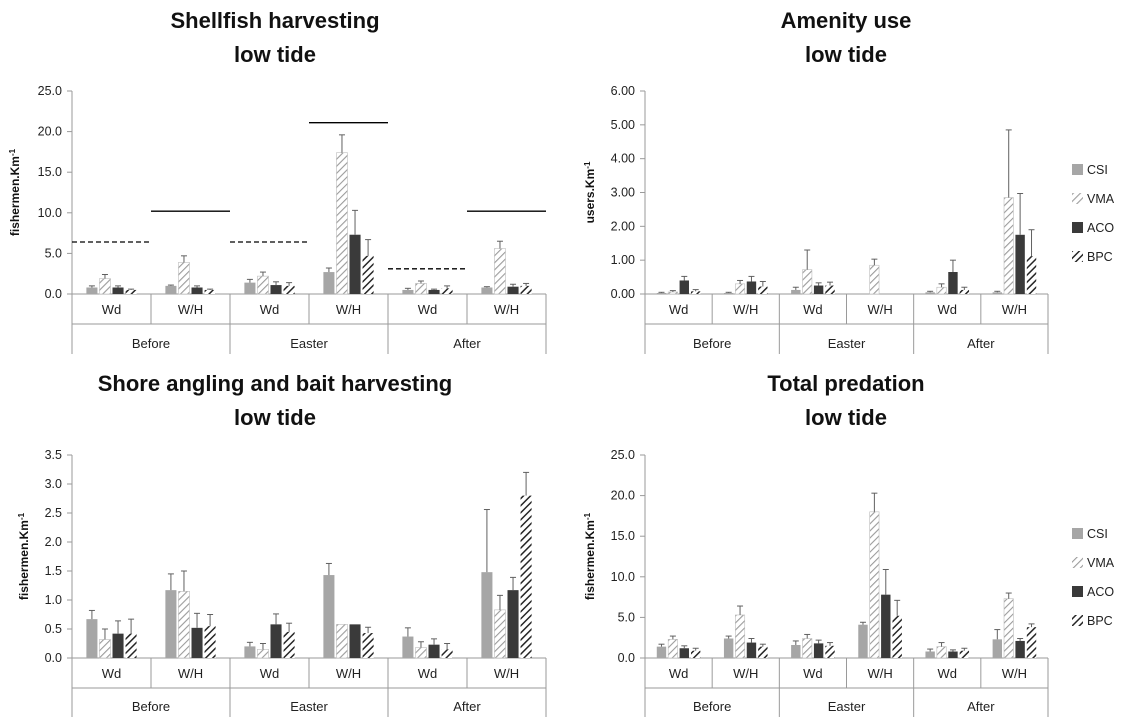 The image size is (1124, 717). I want to click on y-tick-label: 5.0, so click(626, 617).